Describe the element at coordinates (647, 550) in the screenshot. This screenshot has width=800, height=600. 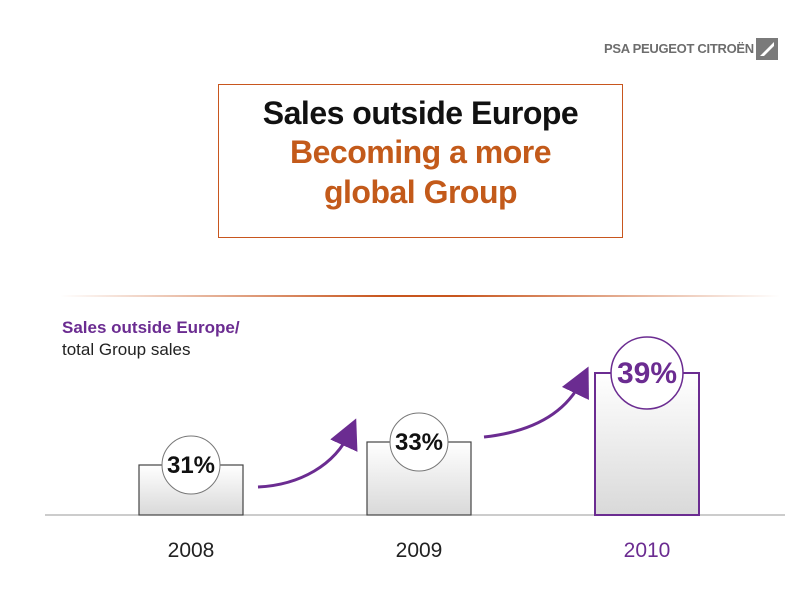
I see `category-label-2010: 2010` at that location.